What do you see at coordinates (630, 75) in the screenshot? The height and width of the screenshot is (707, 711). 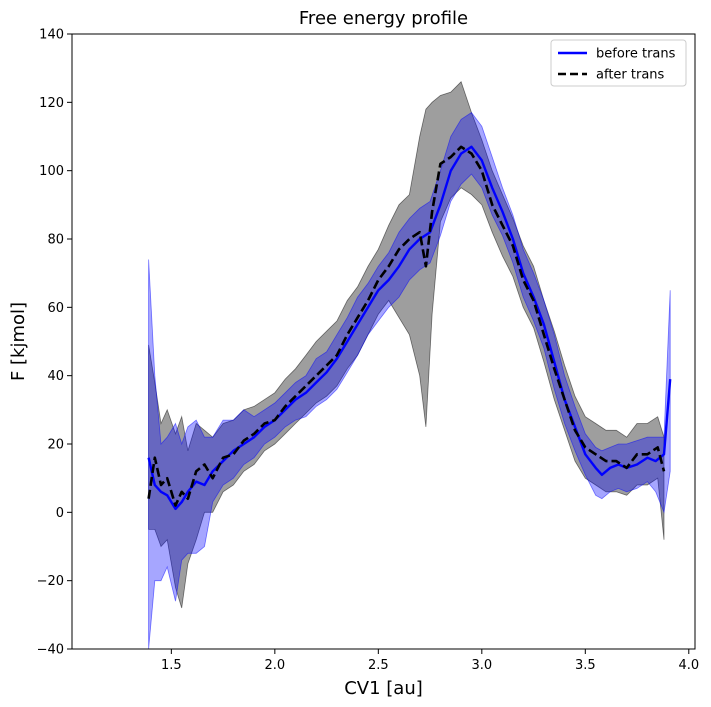 I see `legend-label-after-trans: after trans` at bounding box center [630, 75].